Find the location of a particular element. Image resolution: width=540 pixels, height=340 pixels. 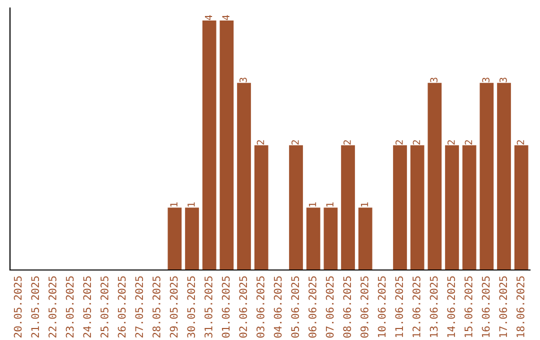

x-tick-label: 28.05.2025 is located at coordinates (156, 307).